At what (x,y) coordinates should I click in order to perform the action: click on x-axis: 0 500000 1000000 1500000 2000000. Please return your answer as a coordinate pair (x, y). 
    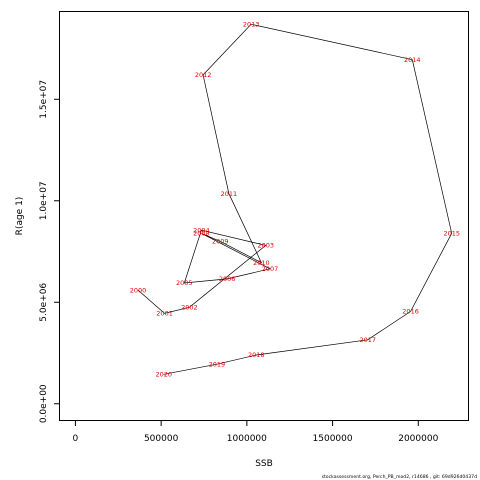
    Looking at the image, I should click on (256, 432).